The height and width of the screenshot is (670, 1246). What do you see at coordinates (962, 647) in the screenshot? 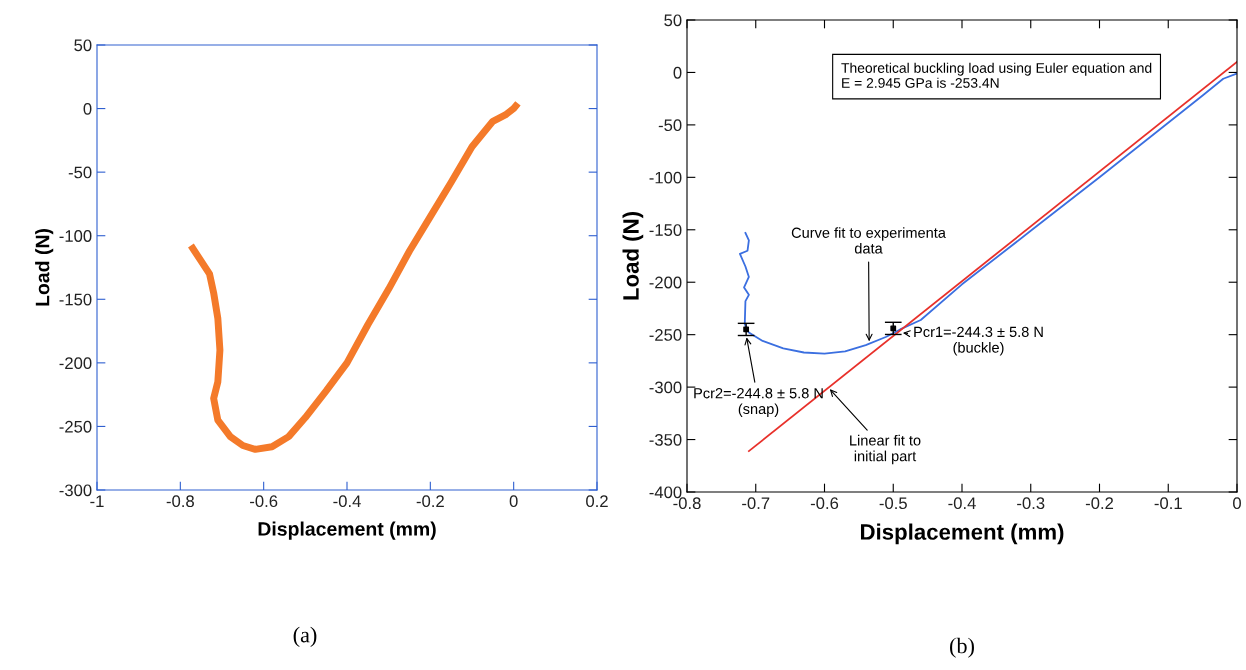
I see `text: (b)` at bounding box center [962, 647].